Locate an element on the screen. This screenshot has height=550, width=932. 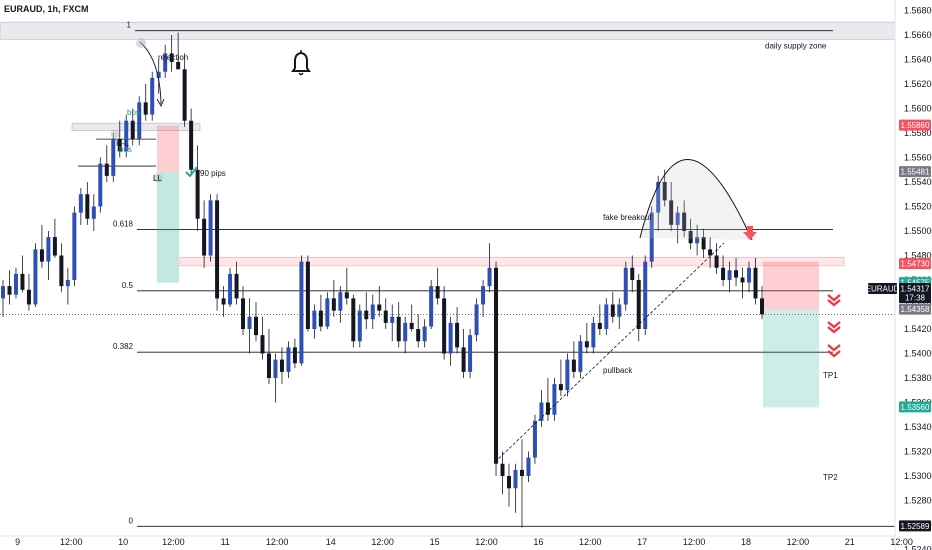
y-tick-15: 1.53800 is located at coordinates (918, 378).